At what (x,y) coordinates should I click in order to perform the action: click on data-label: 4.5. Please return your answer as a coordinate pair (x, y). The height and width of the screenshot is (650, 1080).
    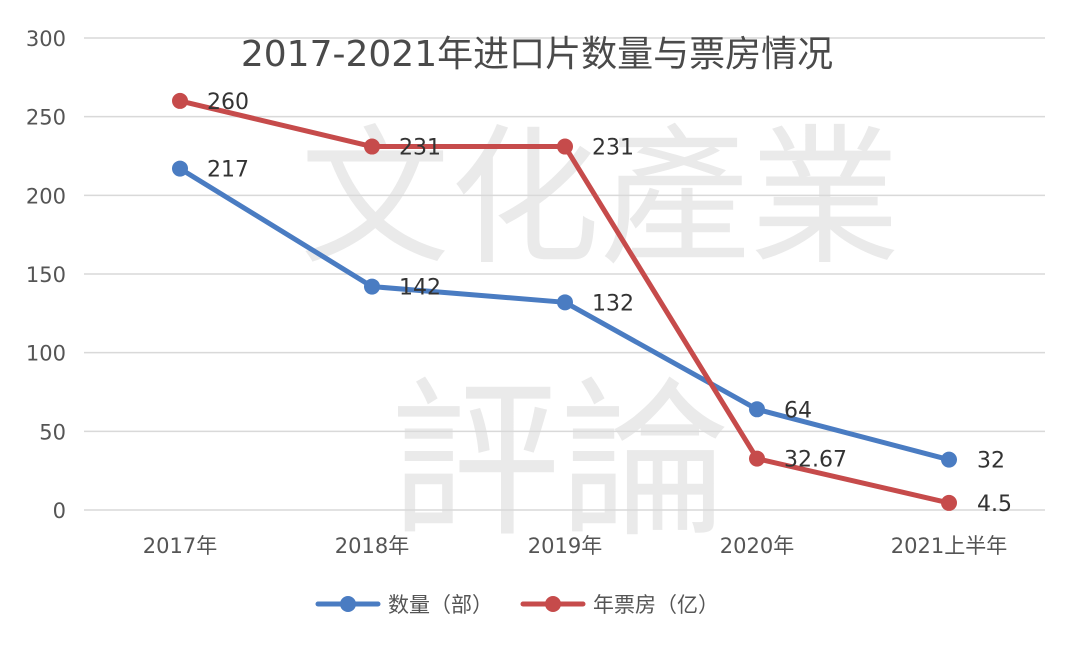
    Looking at the image, I should click on (994, 504).